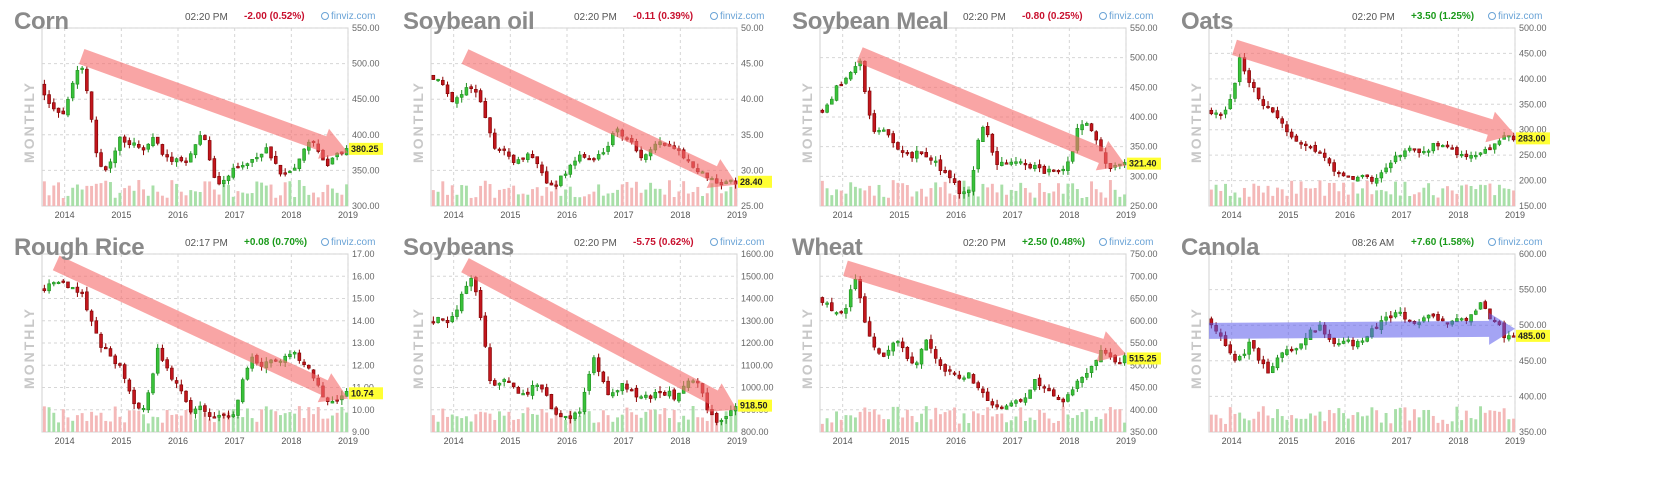 The width and height of the screenshot is (1657, 504). I want to click on x-tick-label: 2015, so click(1288, 441).